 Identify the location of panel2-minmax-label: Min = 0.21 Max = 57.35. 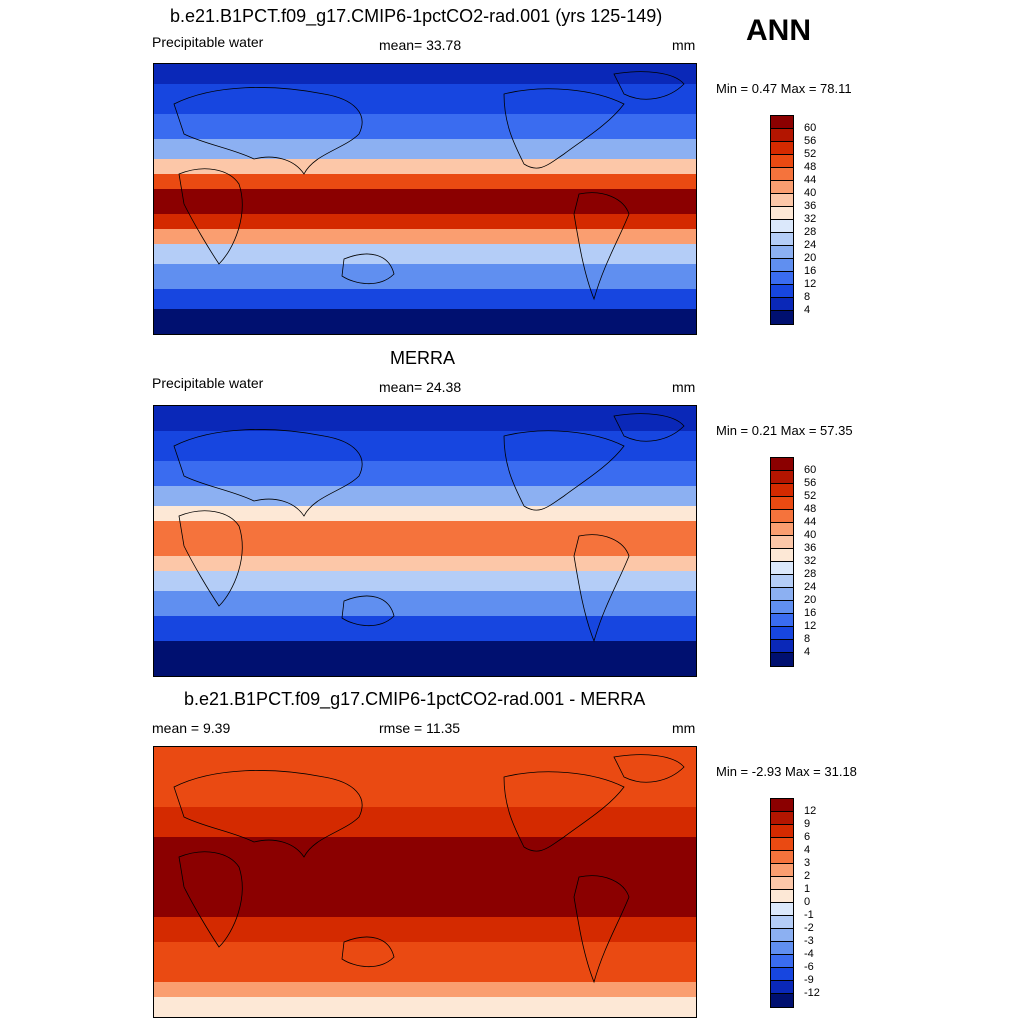
(784, 430).